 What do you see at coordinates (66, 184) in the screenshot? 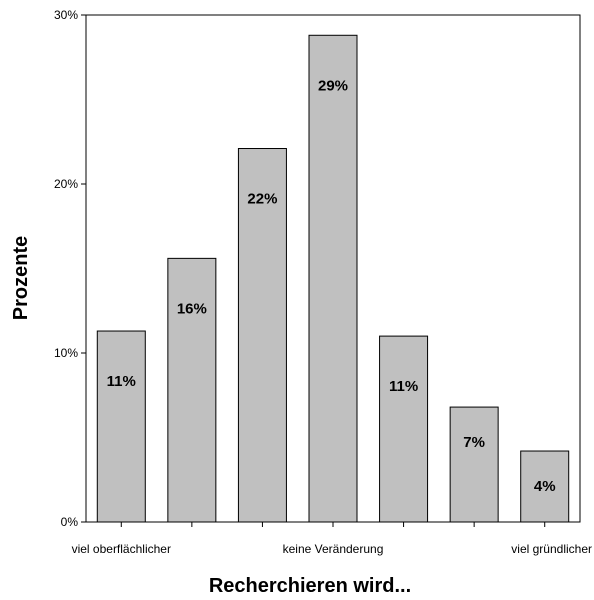
I see `y-tick-label: 20%` at bounding box center [66, 184].